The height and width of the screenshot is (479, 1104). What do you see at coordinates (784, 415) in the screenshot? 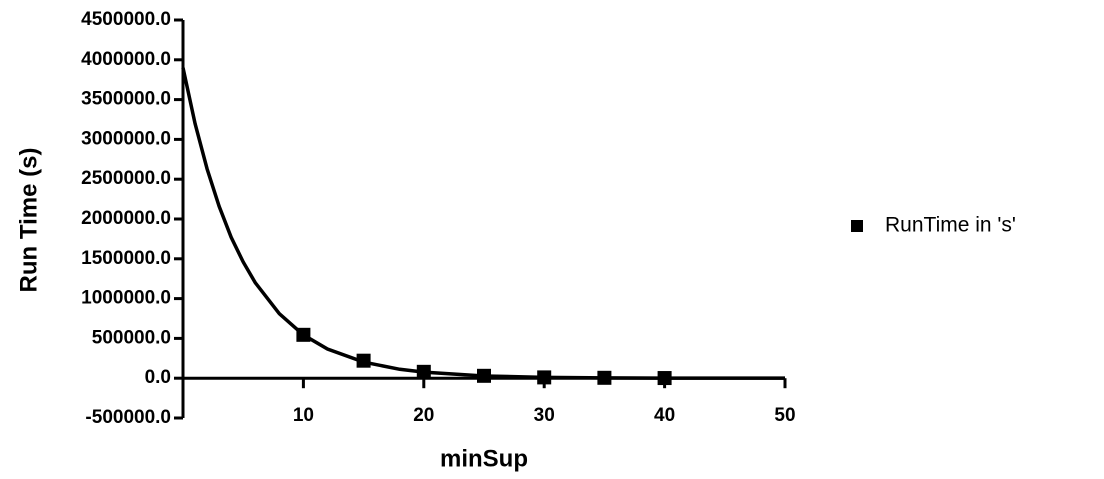
I see `x-tick-label: 50` at bounding box center [784, 415].